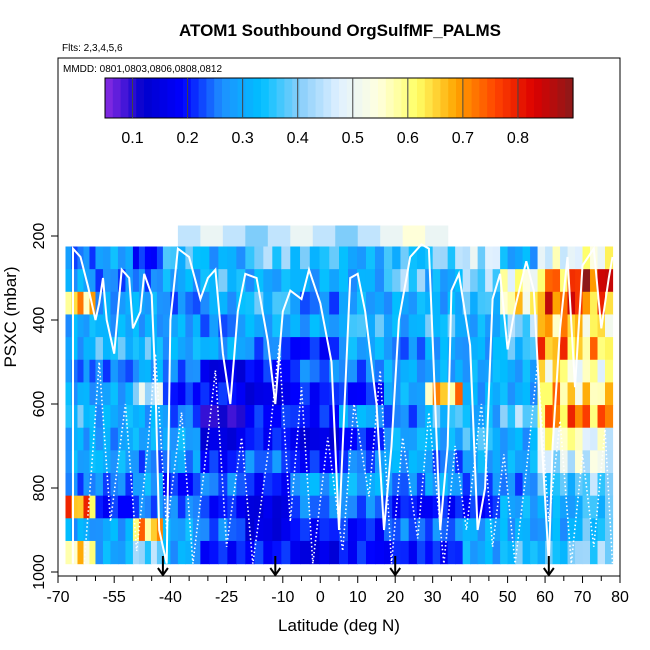 Image resolution: width=650 pixels, height=650 pixels. I want to click on upper-band-cell, so click(392, 236).